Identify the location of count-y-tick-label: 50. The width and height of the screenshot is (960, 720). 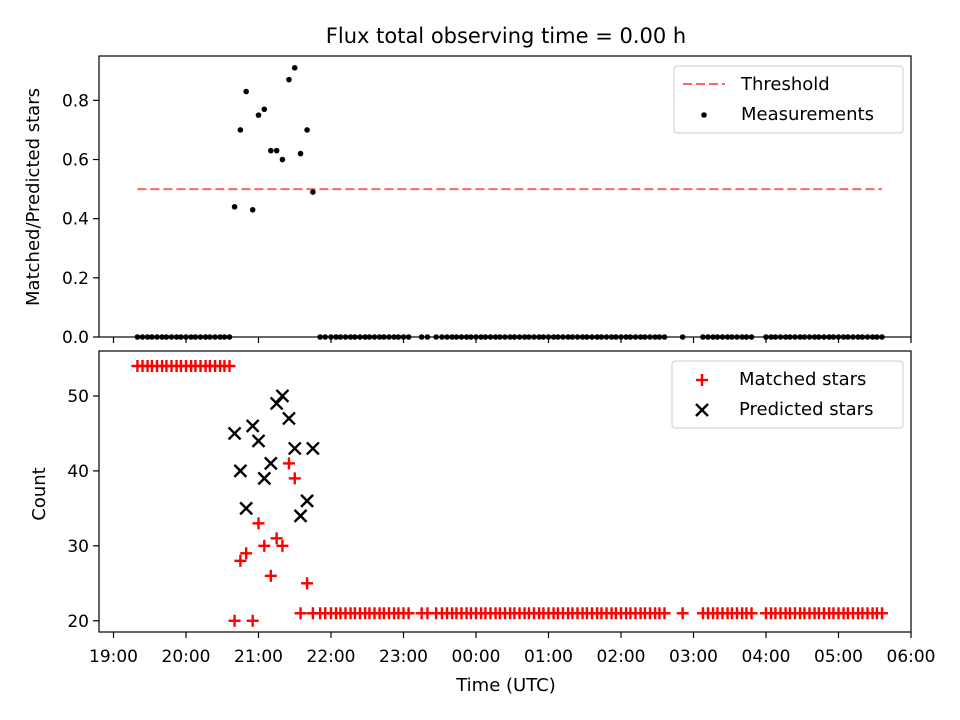
(78, 397).